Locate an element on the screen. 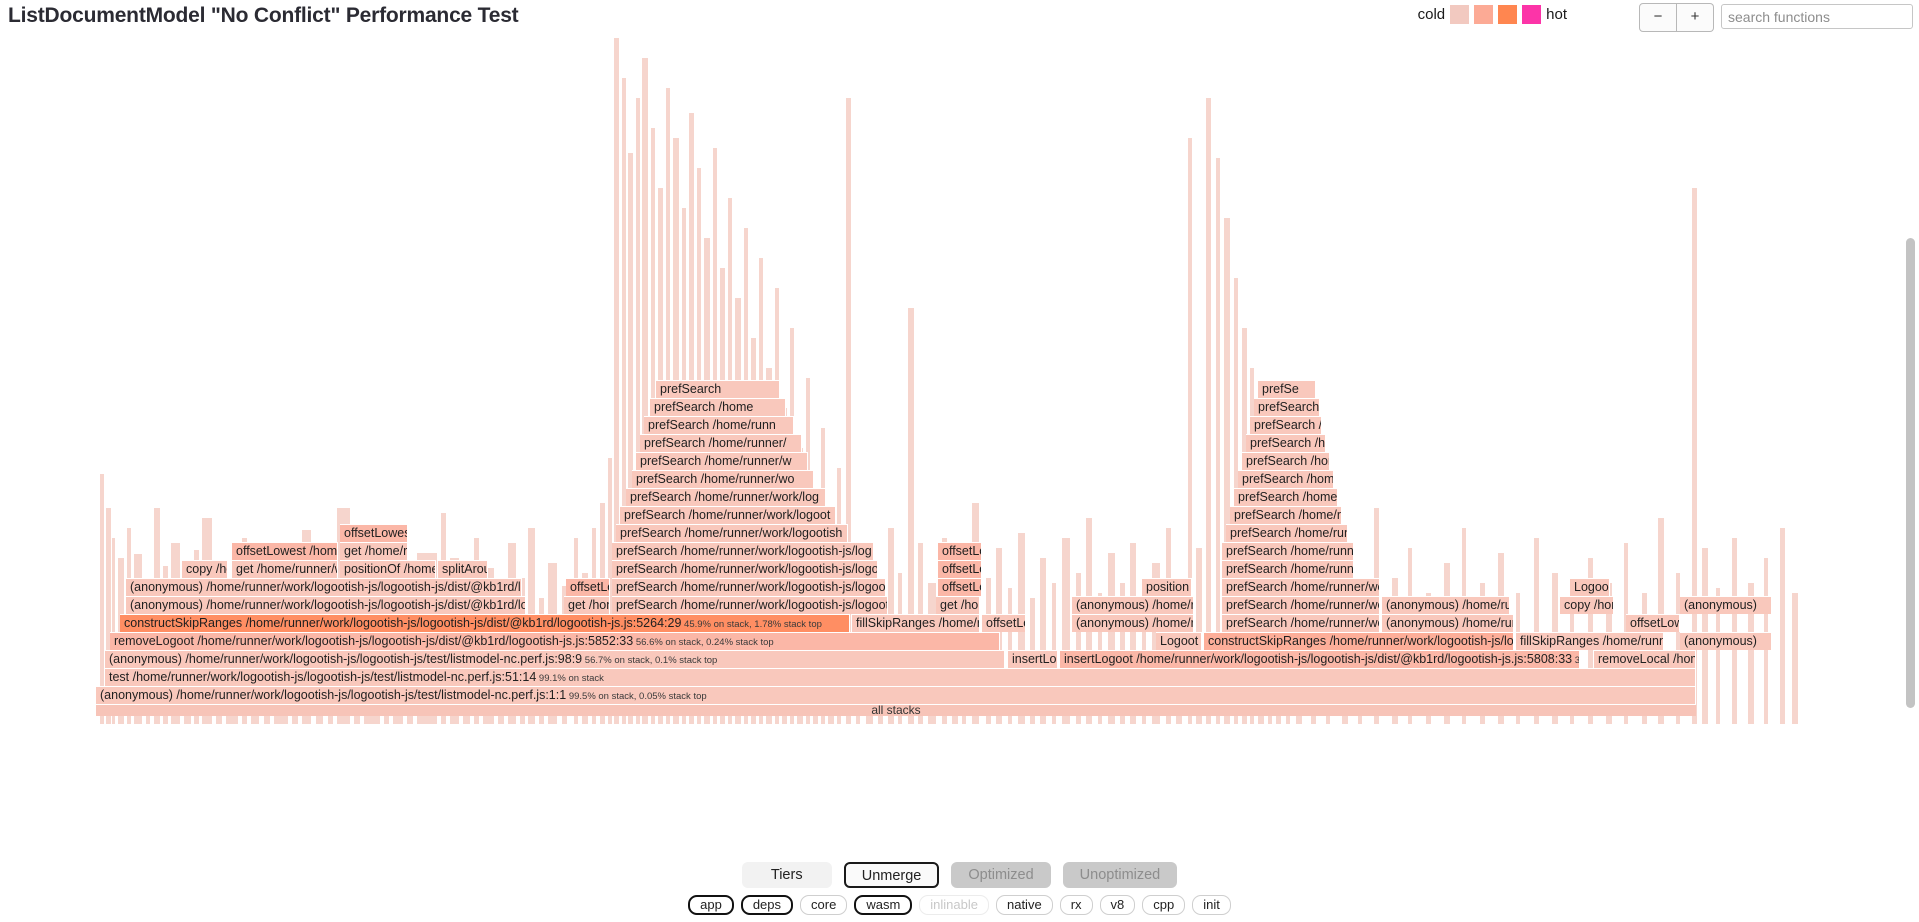  flame-frame: Logoot is located at coordinates (1179, 641).